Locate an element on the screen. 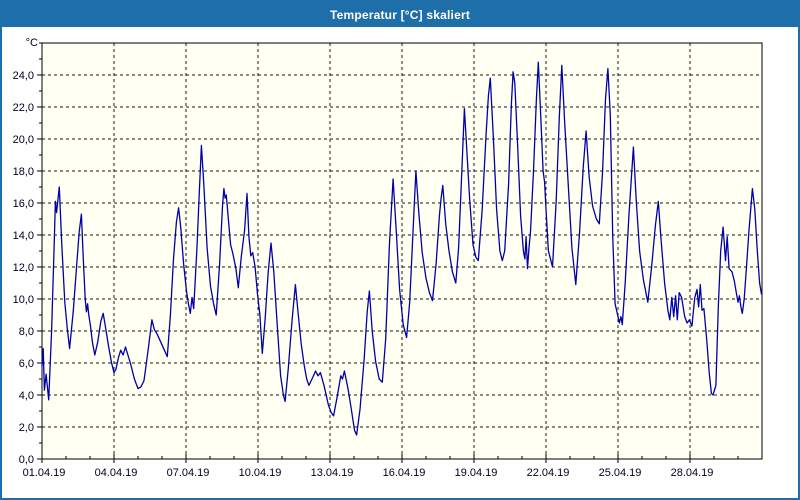 The image size is (800, 500). y-tick-label: 18,0 is located at coordinates (23, 172).